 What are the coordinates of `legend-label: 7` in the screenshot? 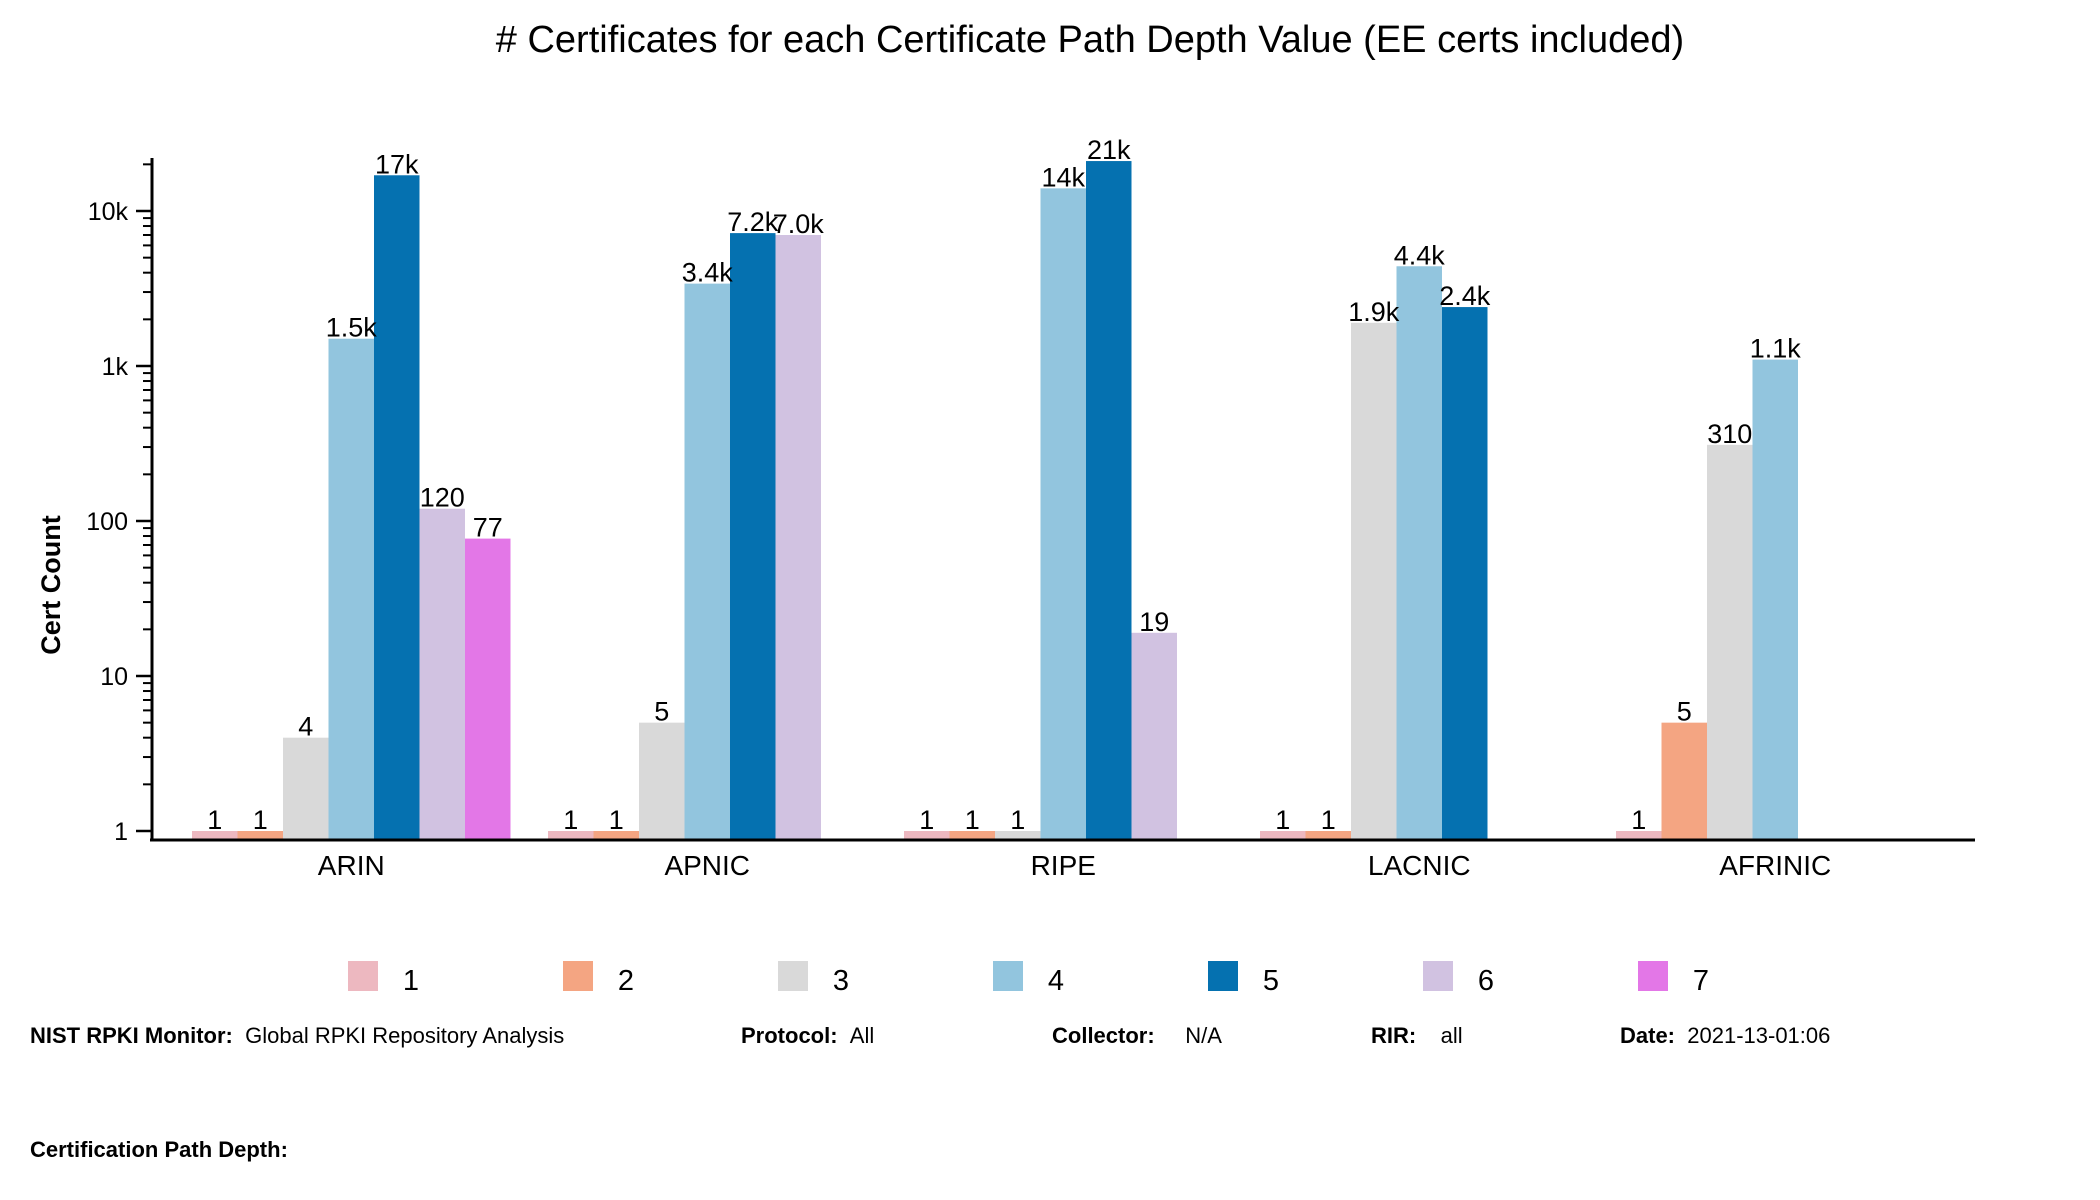 It's located at (1701, 981).